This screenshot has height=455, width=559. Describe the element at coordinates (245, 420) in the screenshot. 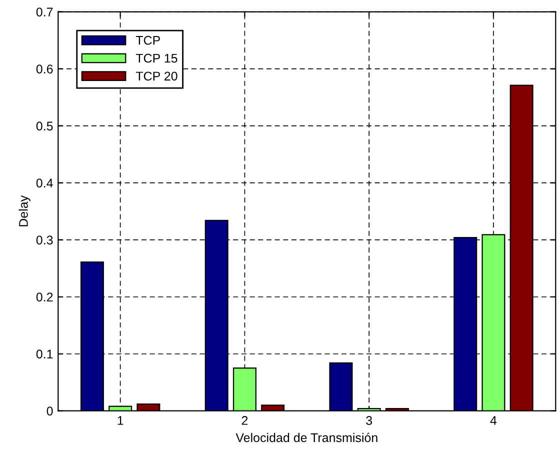

I see `x-tick-label: 2` at that location.